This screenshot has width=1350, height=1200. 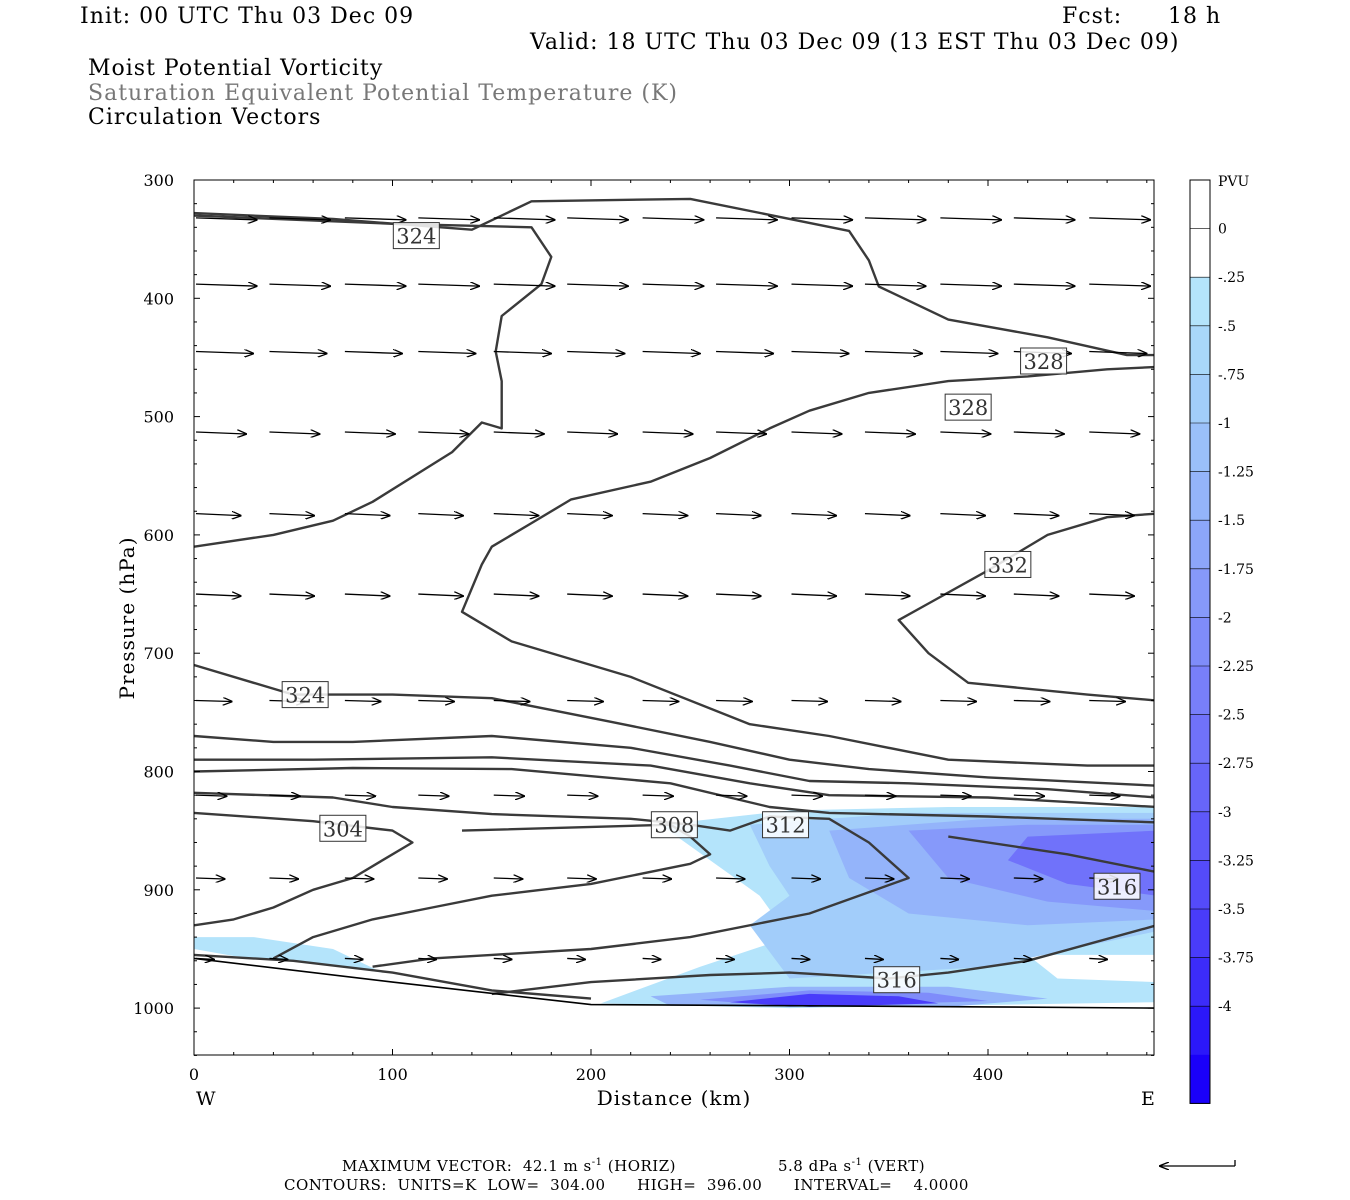 I want to click on title-line-vectors: Circulation Vectors, so click(x=205, y=117).